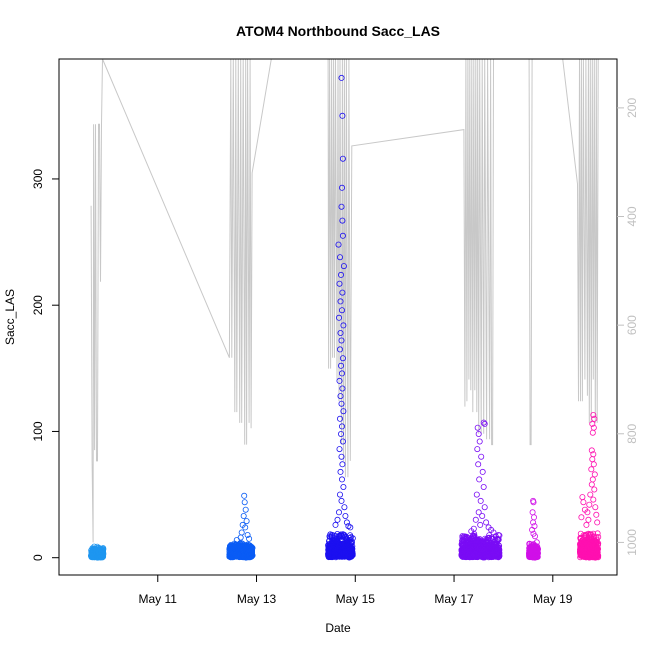 Image resolution: width=650 pixels, height=650 pixels. Describe the element at coordinates (45, 365) in the screenshot. I see `y-axis: 0 100 200 300` at that location.